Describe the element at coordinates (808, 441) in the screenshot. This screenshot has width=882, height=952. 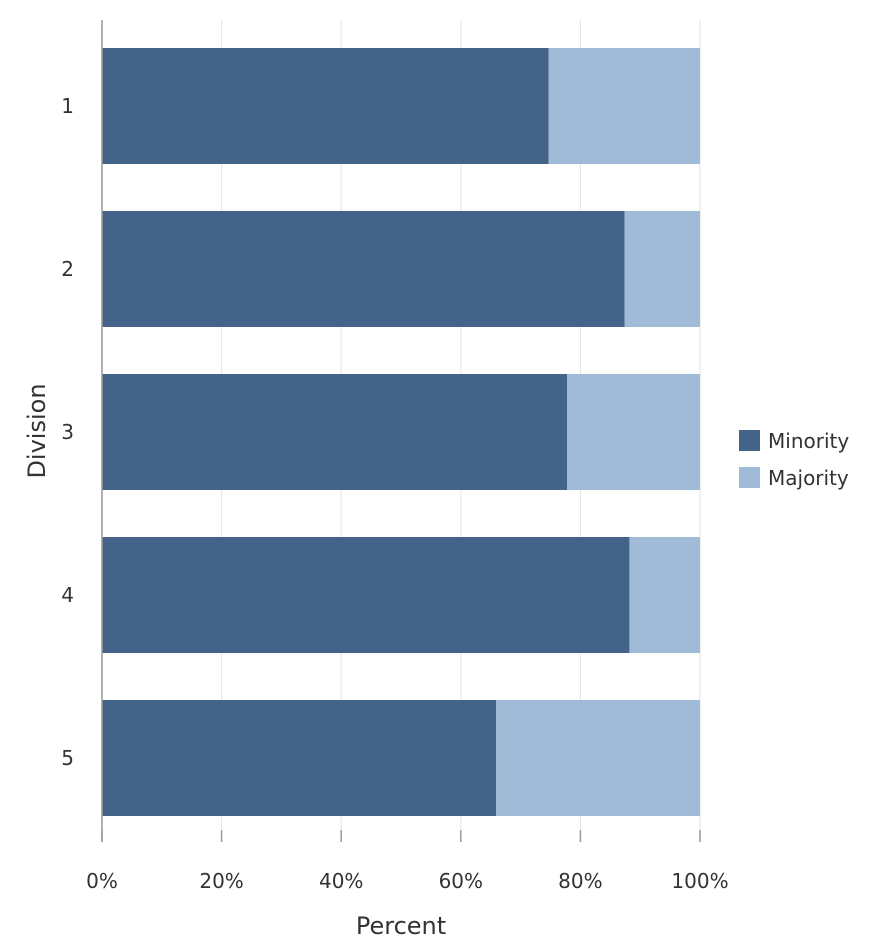
I see `legend-label-minority: Minority` at that location.